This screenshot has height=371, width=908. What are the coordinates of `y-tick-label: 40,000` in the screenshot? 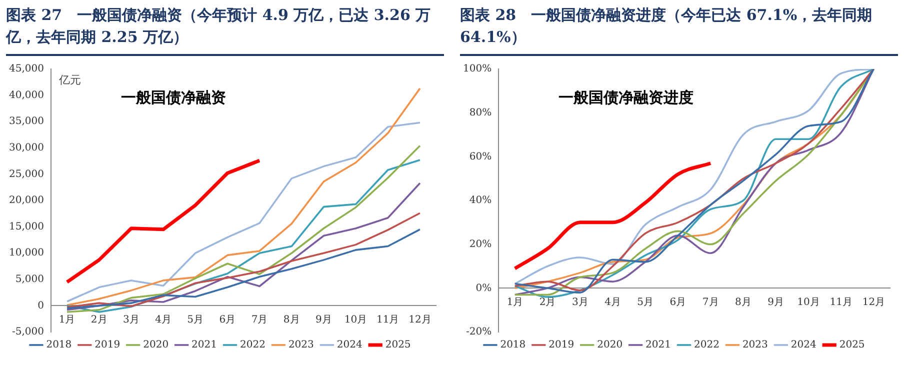 It's located at (26, 95).